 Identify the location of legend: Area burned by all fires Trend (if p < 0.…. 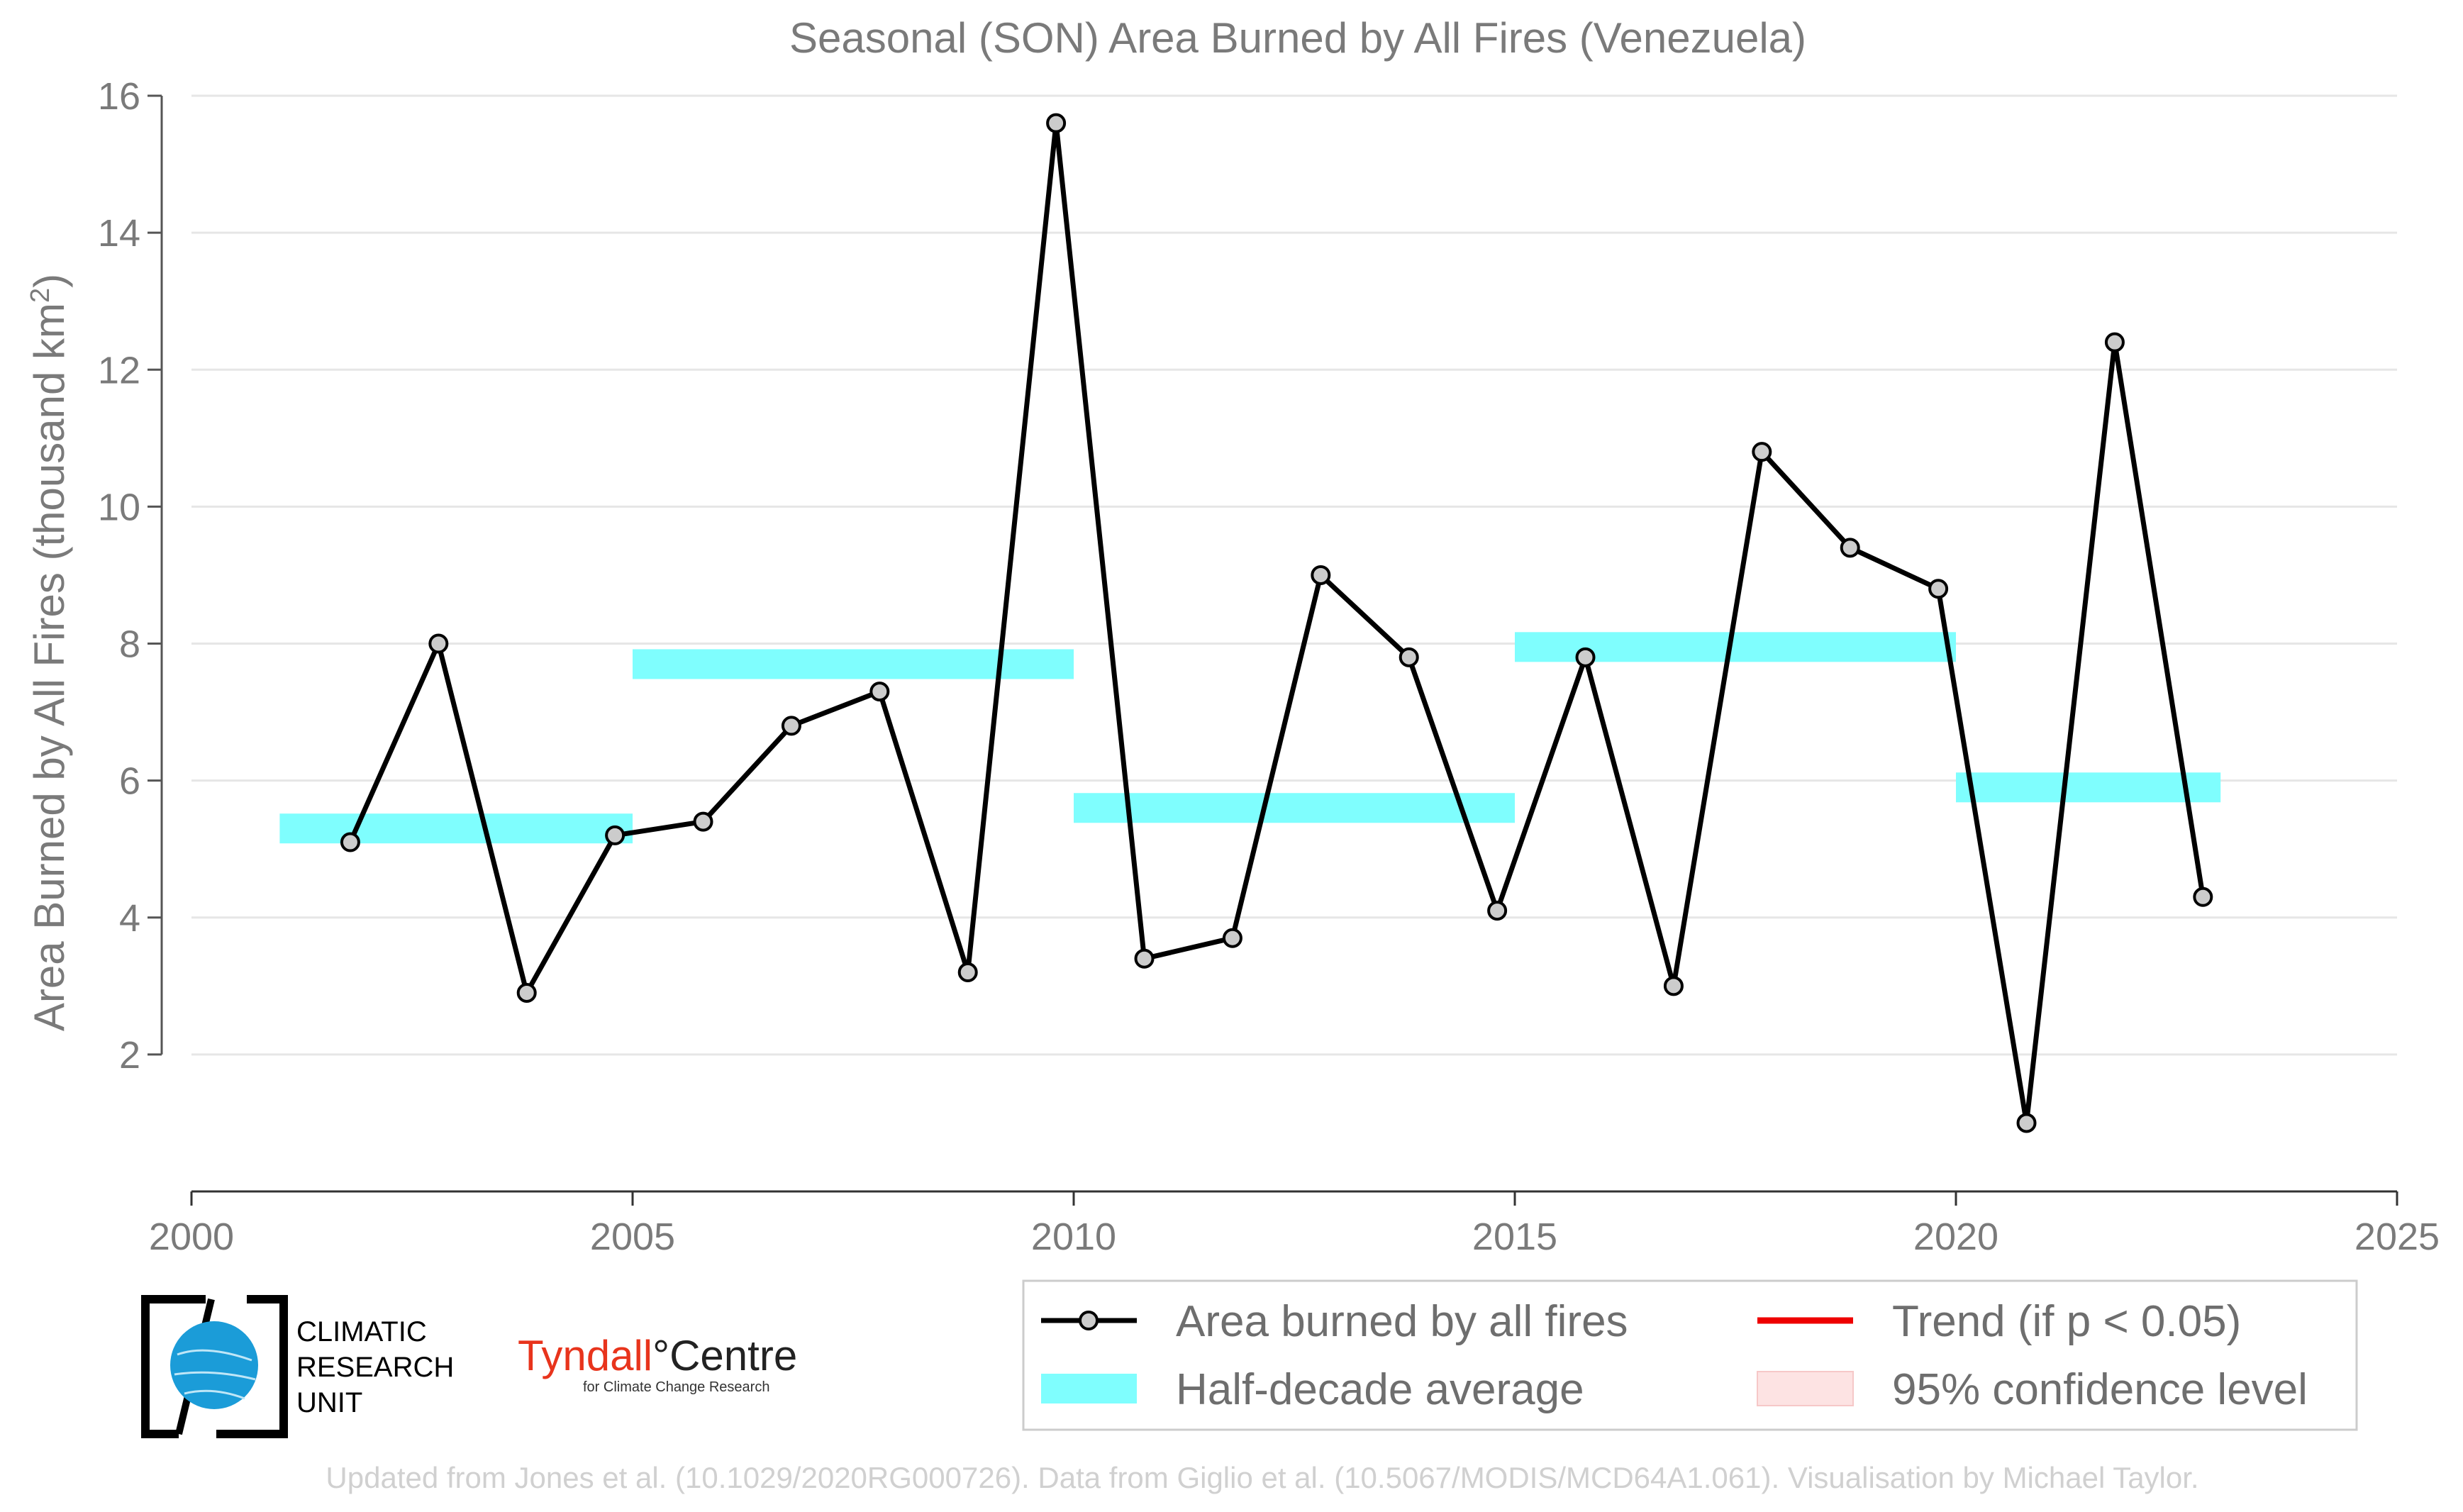
(1690, 1355).